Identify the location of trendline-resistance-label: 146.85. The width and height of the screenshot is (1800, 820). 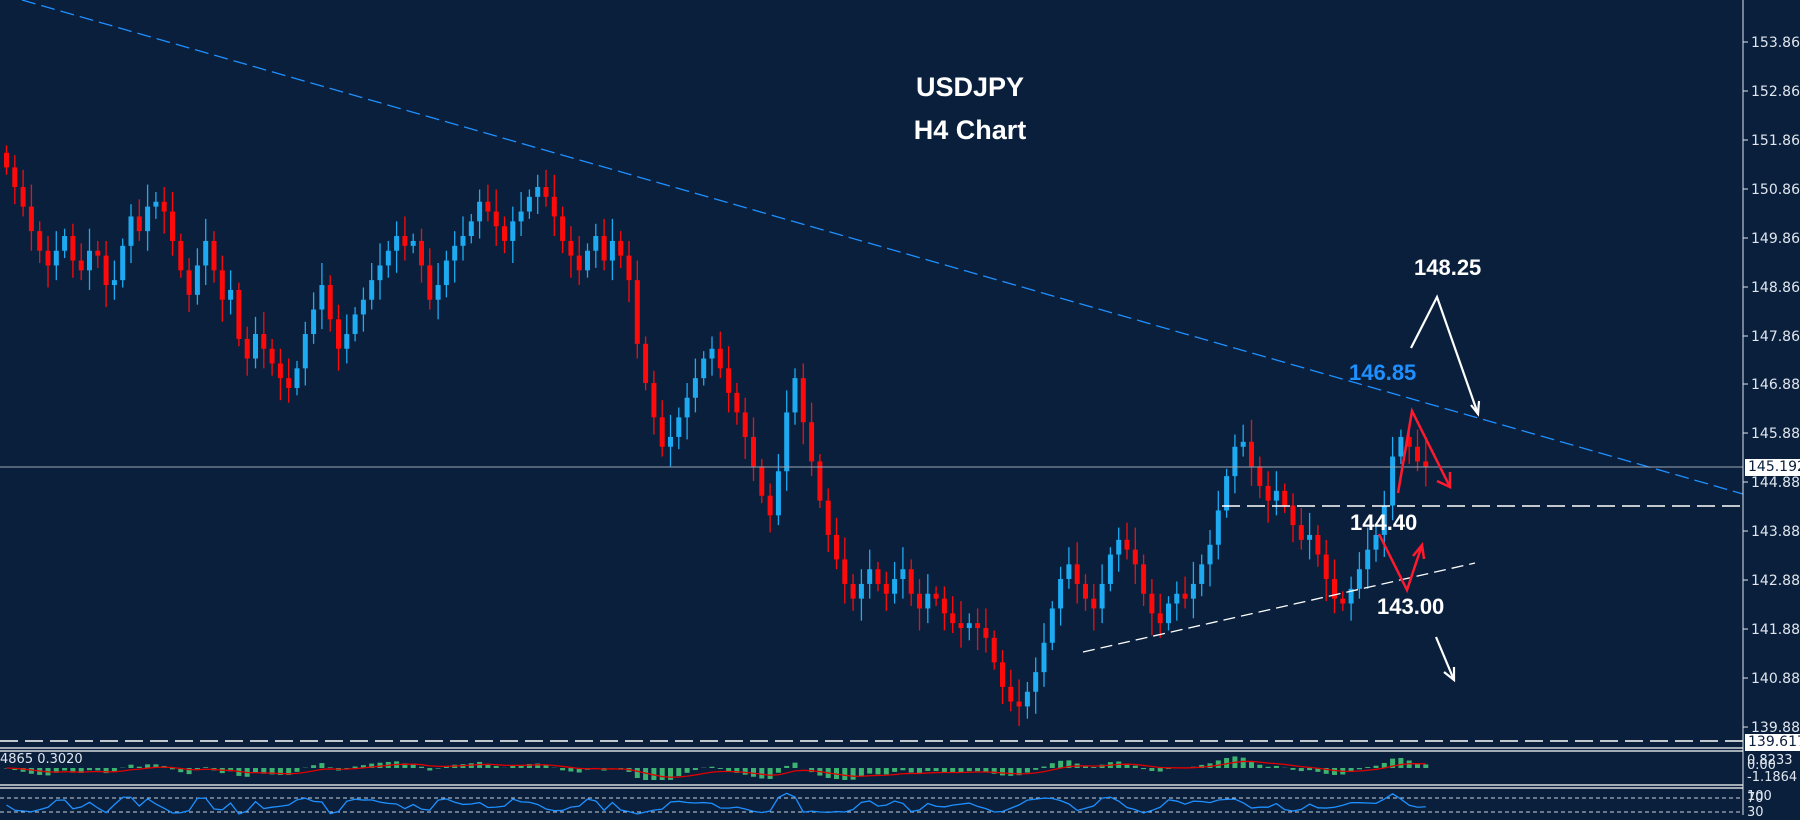
(1382, 373).